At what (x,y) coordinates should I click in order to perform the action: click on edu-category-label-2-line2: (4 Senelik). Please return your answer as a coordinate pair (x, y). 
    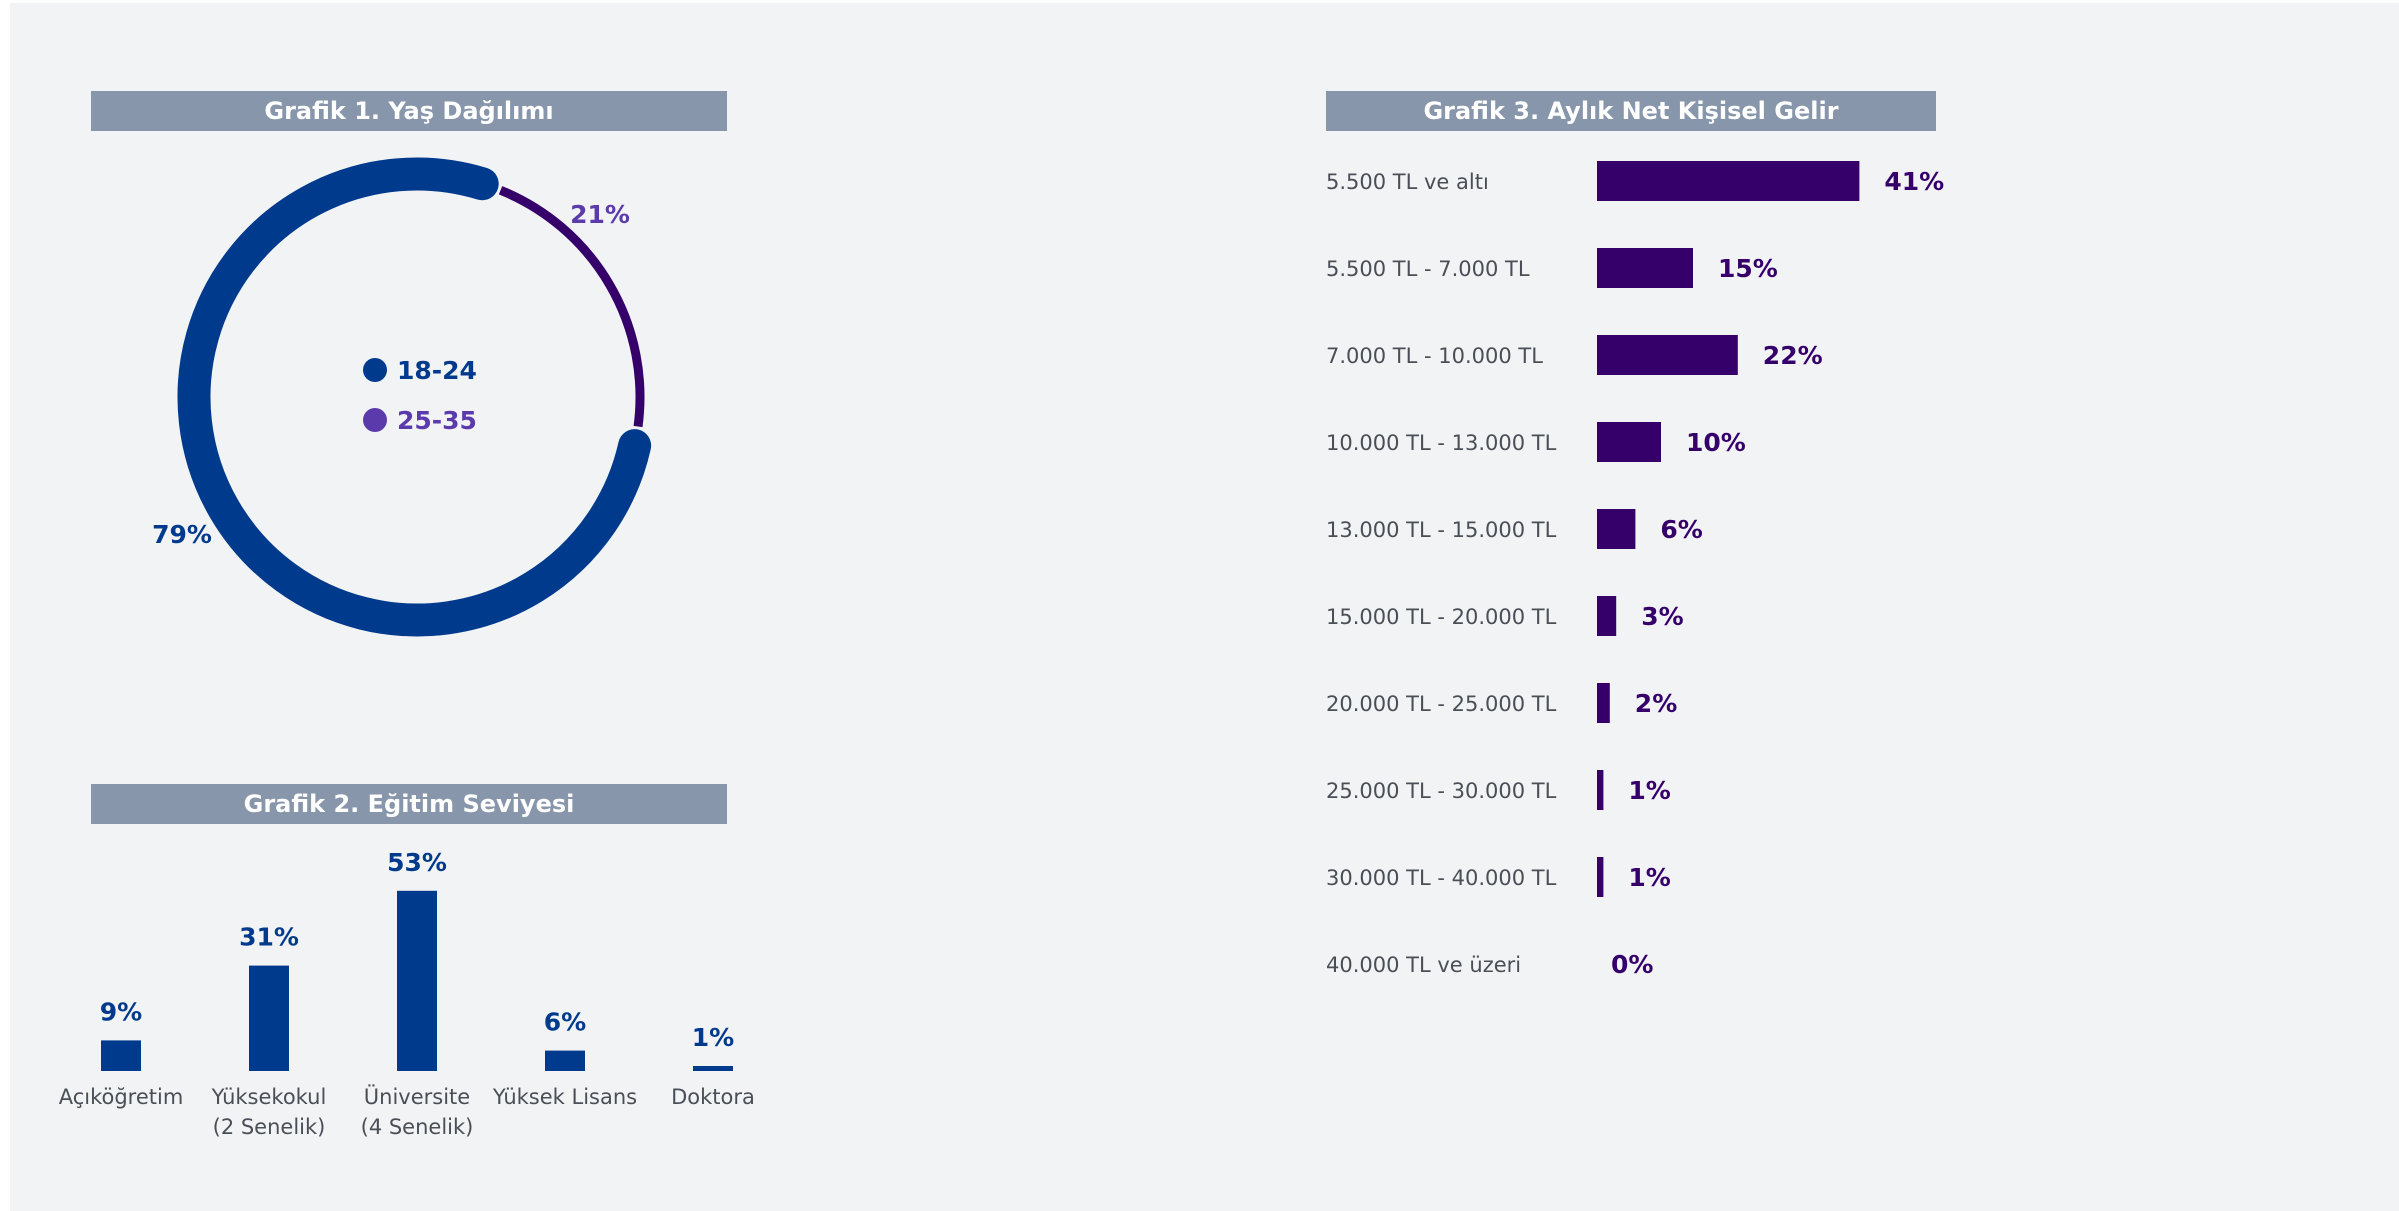
    Looking at the image, I should click on (417, 1127).